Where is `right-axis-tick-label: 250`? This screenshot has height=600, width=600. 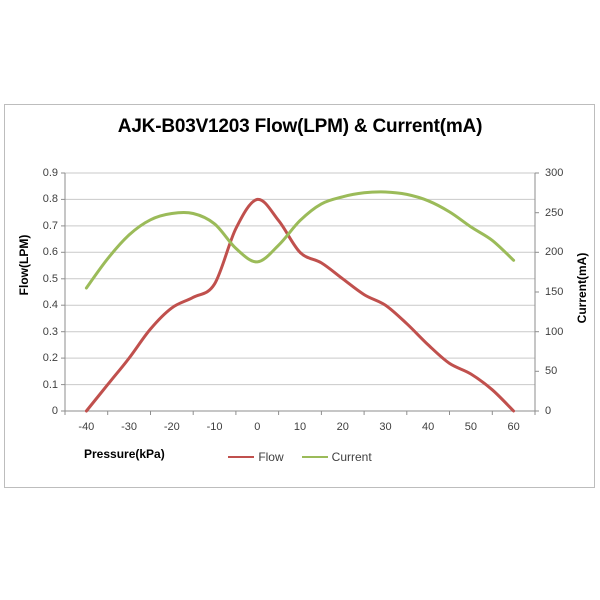 right-axis-tick-label: 250 is located at coordinates (554, 212).